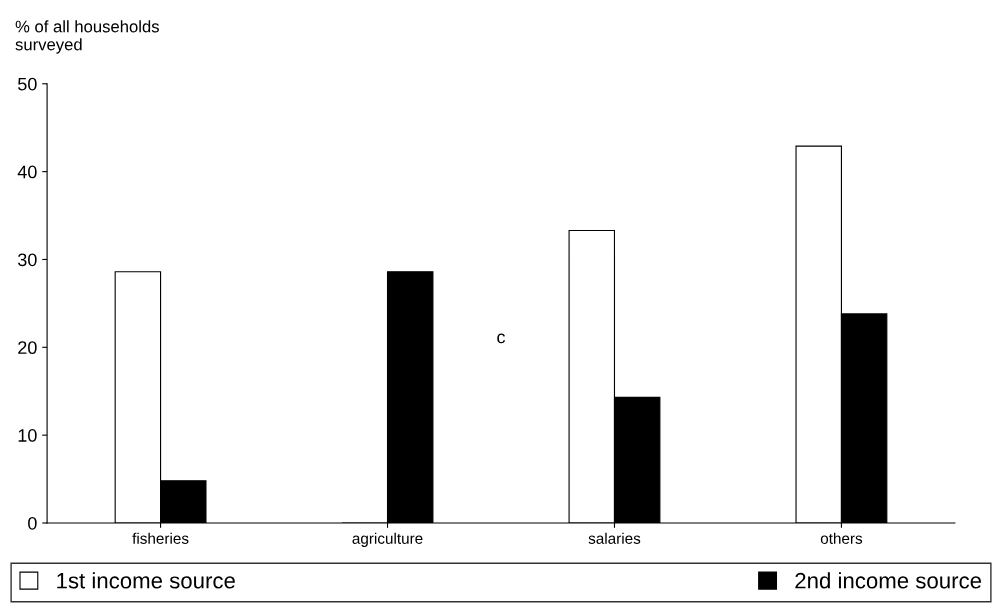 This screenshot has height=616, width=1002. Describe the element at coordinates (87, 37) in the screenshot. I see `y-axis-title: % of all households surveyed` at that location.